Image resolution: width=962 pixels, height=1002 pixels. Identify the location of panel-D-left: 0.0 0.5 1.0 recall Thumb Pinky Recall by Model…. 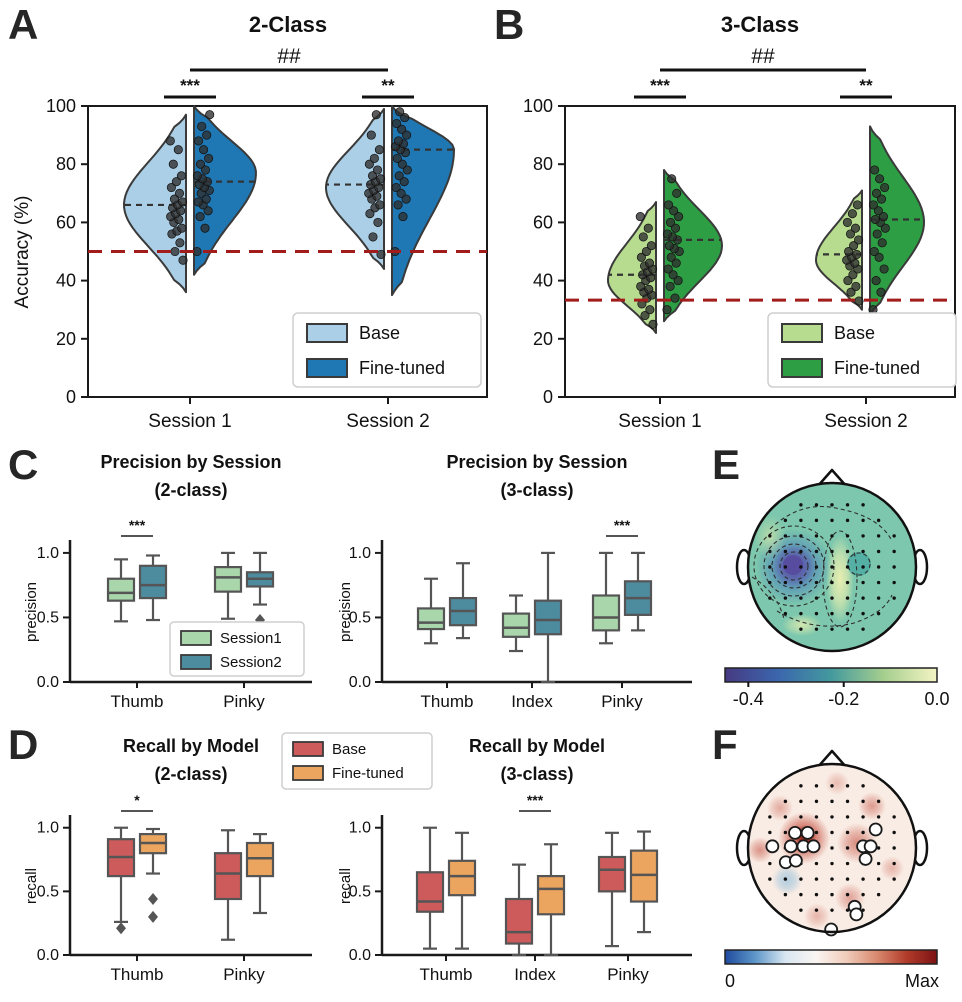
(228, 858).